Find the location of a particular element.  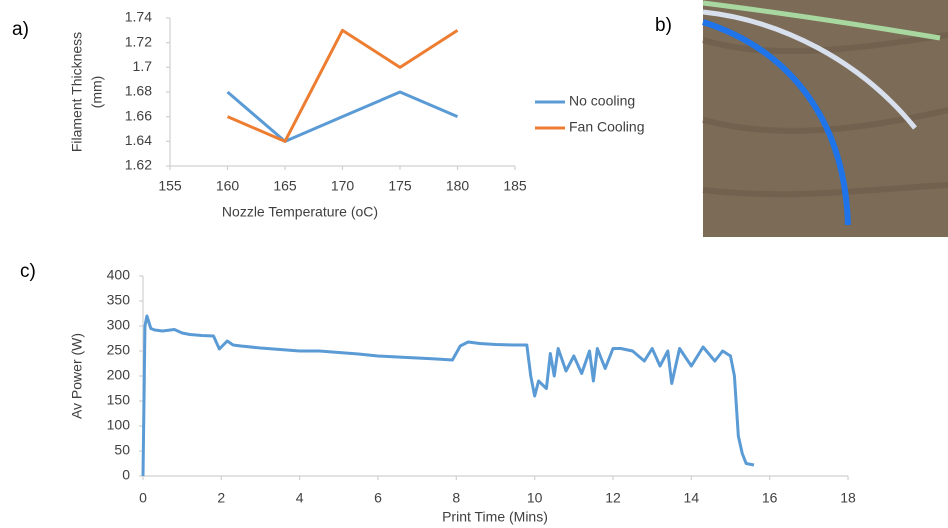

x-tick-label: 160 is located at coordinates (228, 186).